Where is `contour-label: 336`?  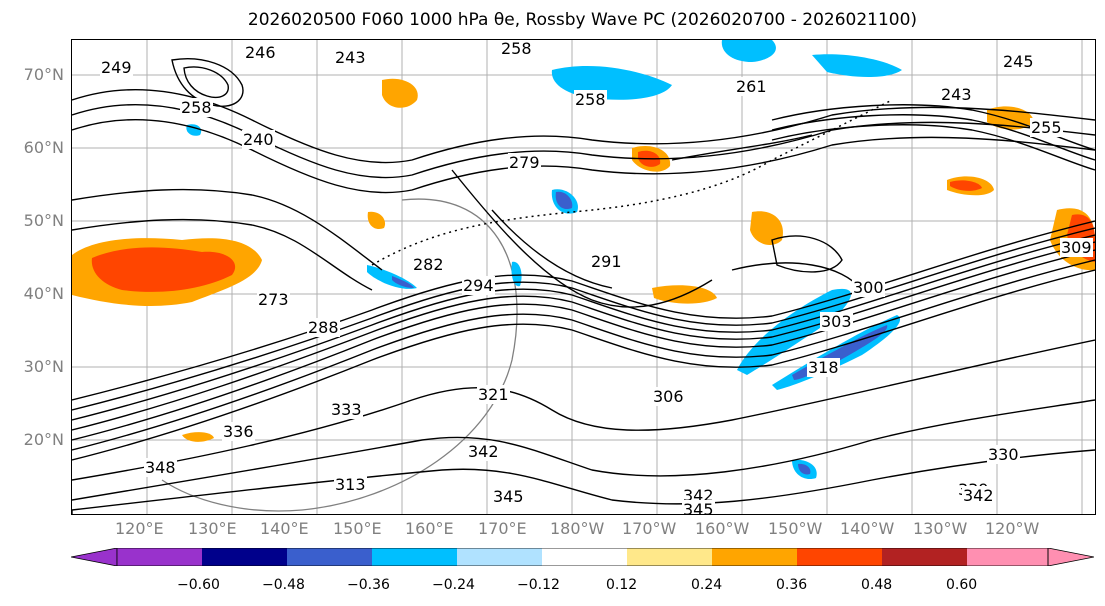 contour-label: 336 is located at coordinates (238, 431).